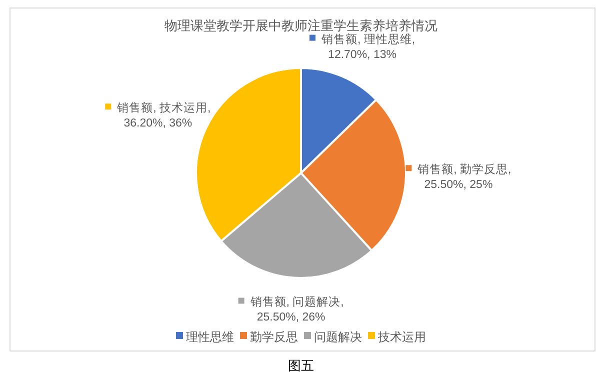 The image size is (605, 382). What do you see at coordinates (464, 177) in the screenshot?
I see `data-label: 销售额, 勤学反思, 25.50%, 25%` at bounding box center [464, 177].